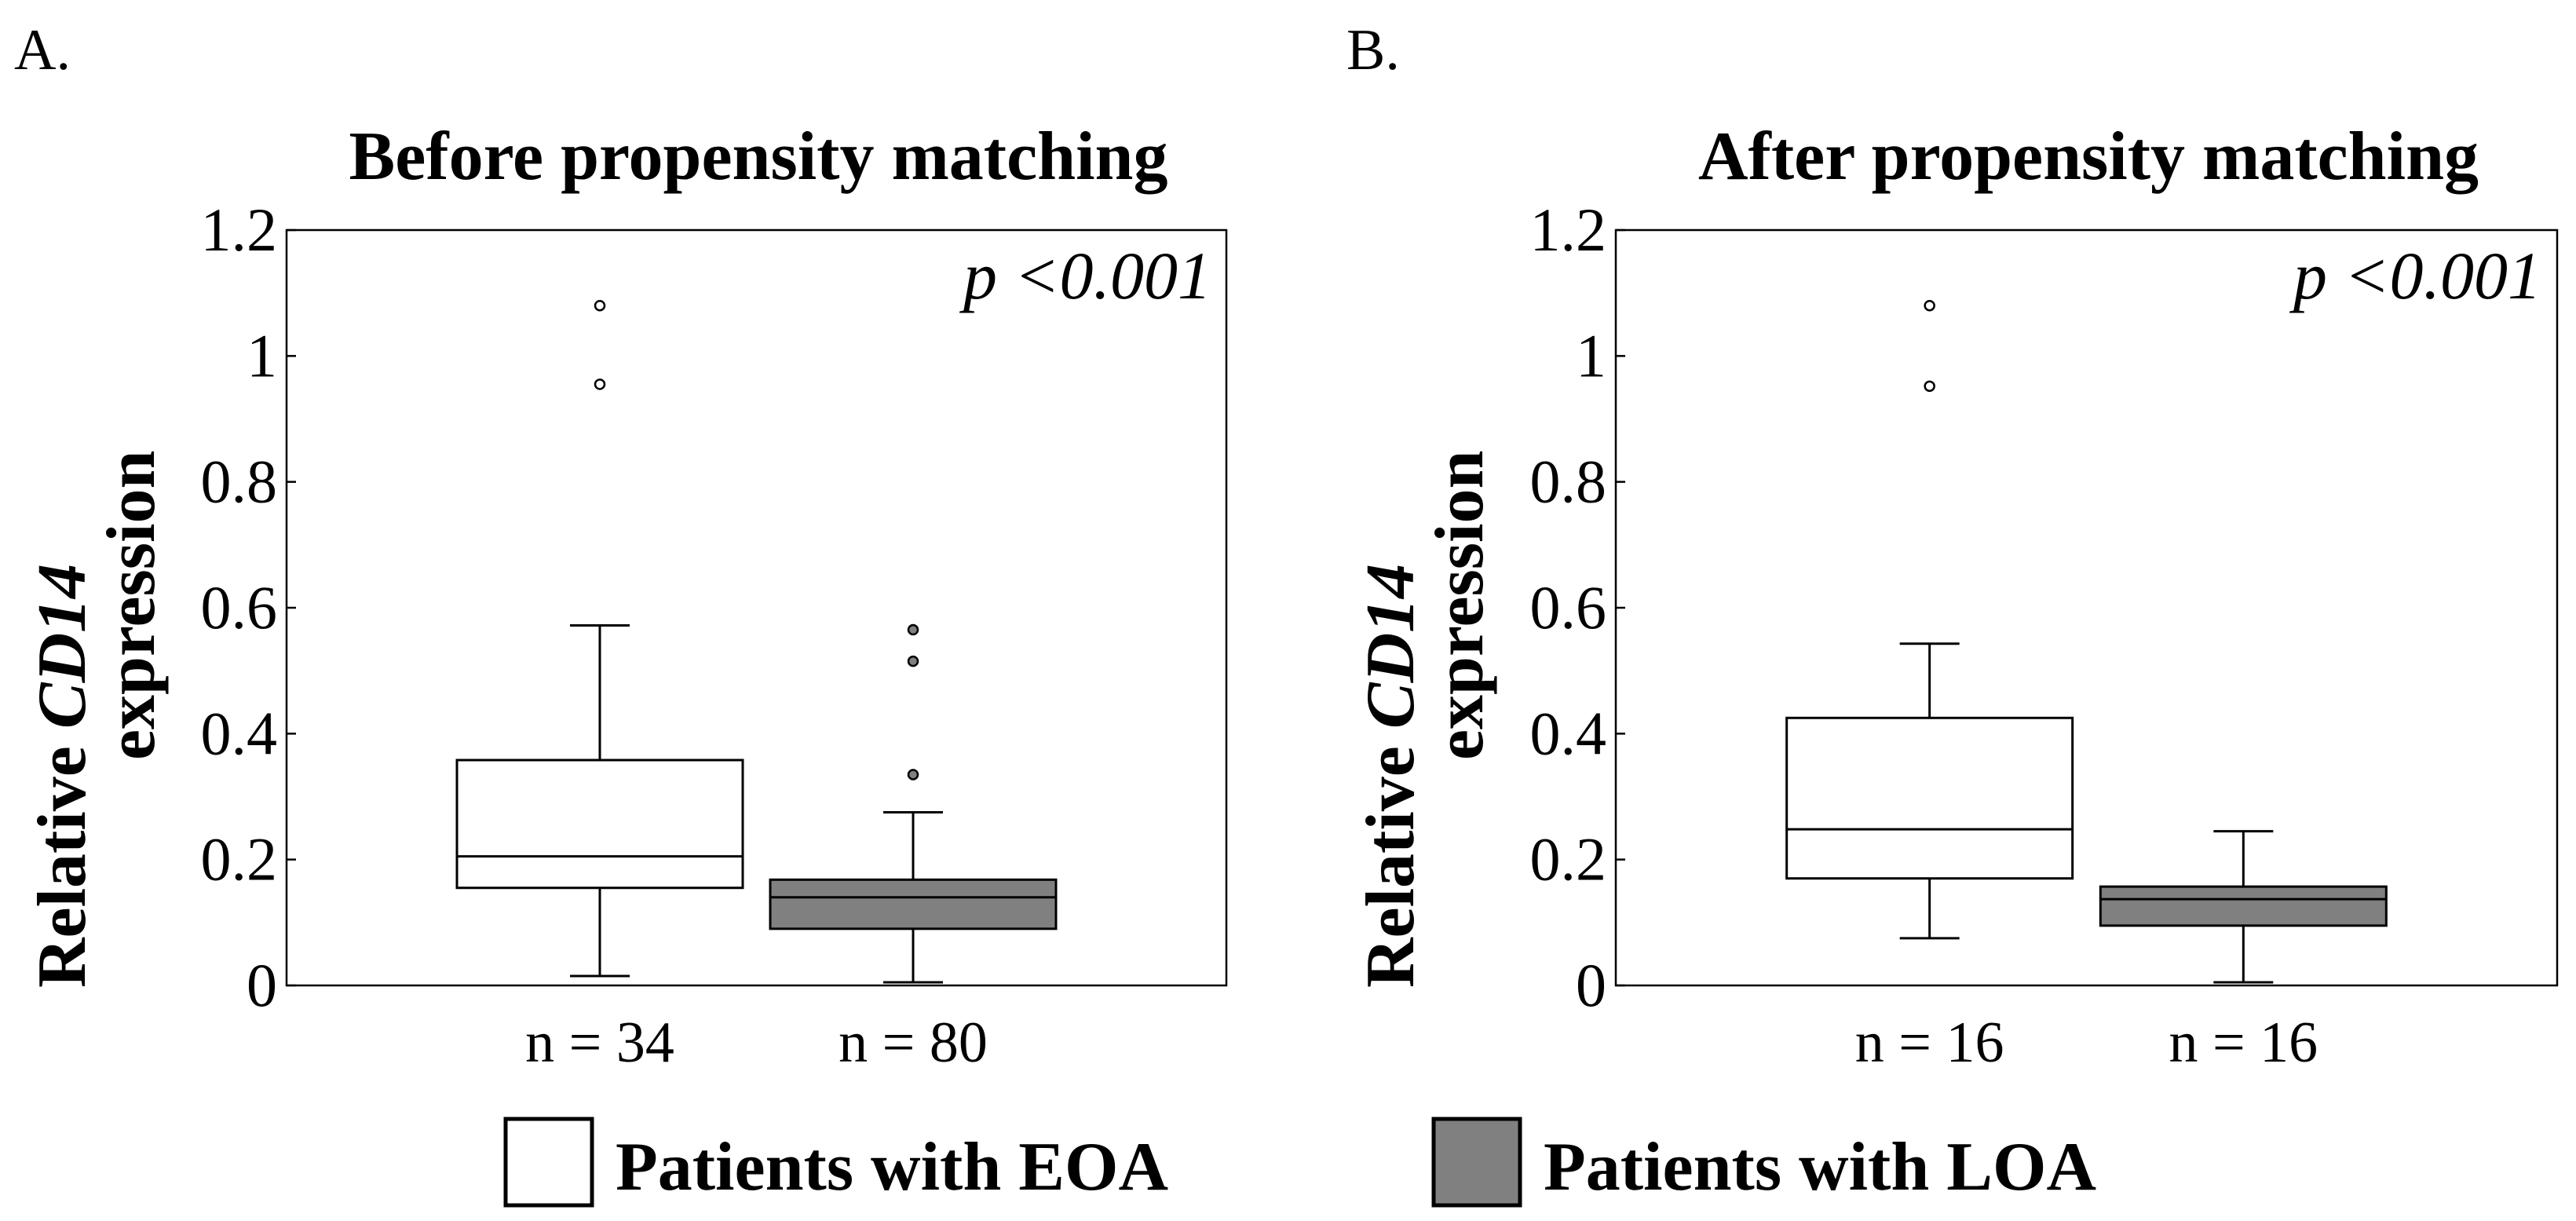  Describe the element at coordinates (892, 1167) in the screenshot. I see `legend-label-eoa: Patients with EOA` at that location.